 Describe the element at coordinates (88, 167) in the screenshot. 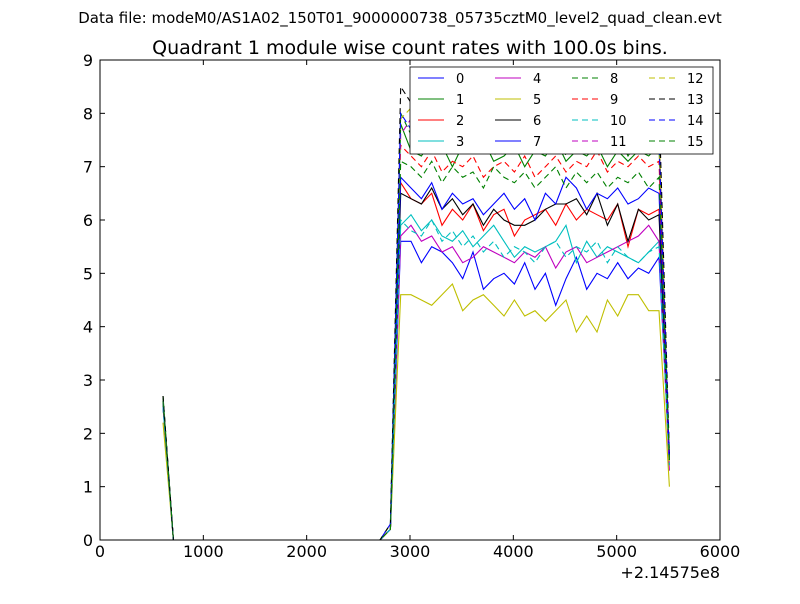

I see `y-tick-label: 7` at that location.